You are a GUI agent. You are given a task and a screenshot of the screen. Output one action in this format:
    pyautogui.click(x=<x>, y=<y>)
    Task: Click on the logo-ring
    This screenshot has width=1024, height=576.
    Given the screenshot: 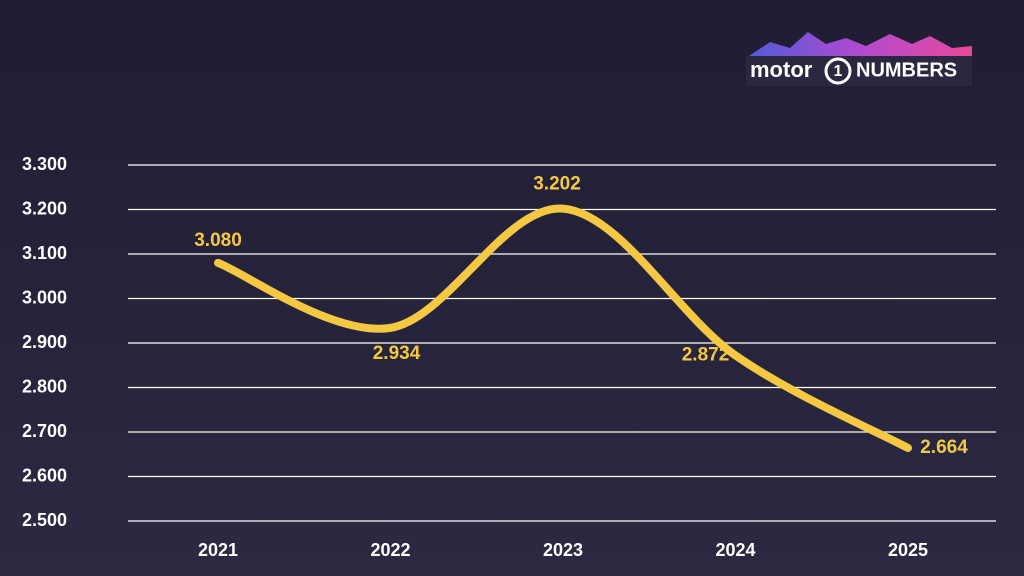 What is the action you would take?
    pyautogui.click(x=838, y=71)
    